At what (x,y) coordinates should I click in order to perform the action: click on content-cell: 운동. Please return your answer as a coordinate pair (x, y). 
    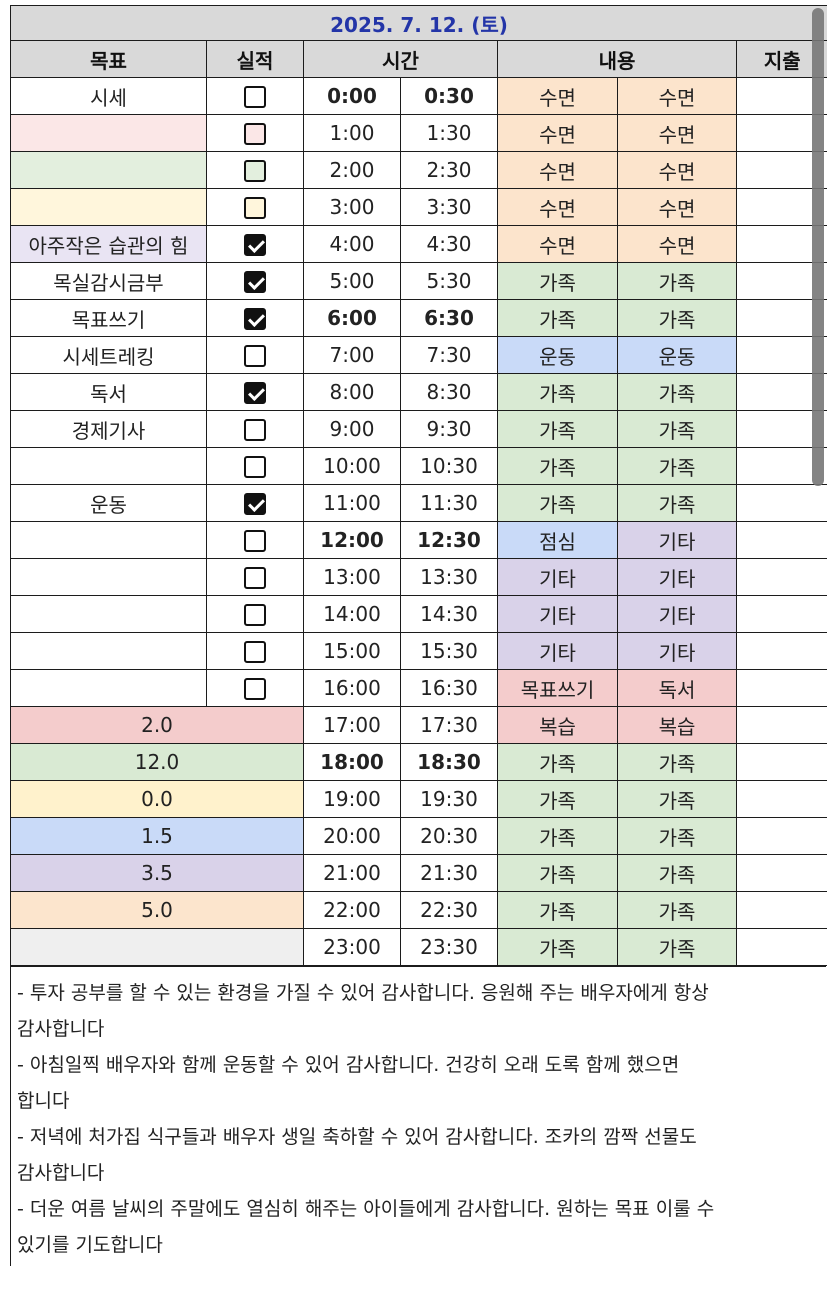
    Looking at the image, I should click on (677, 355).